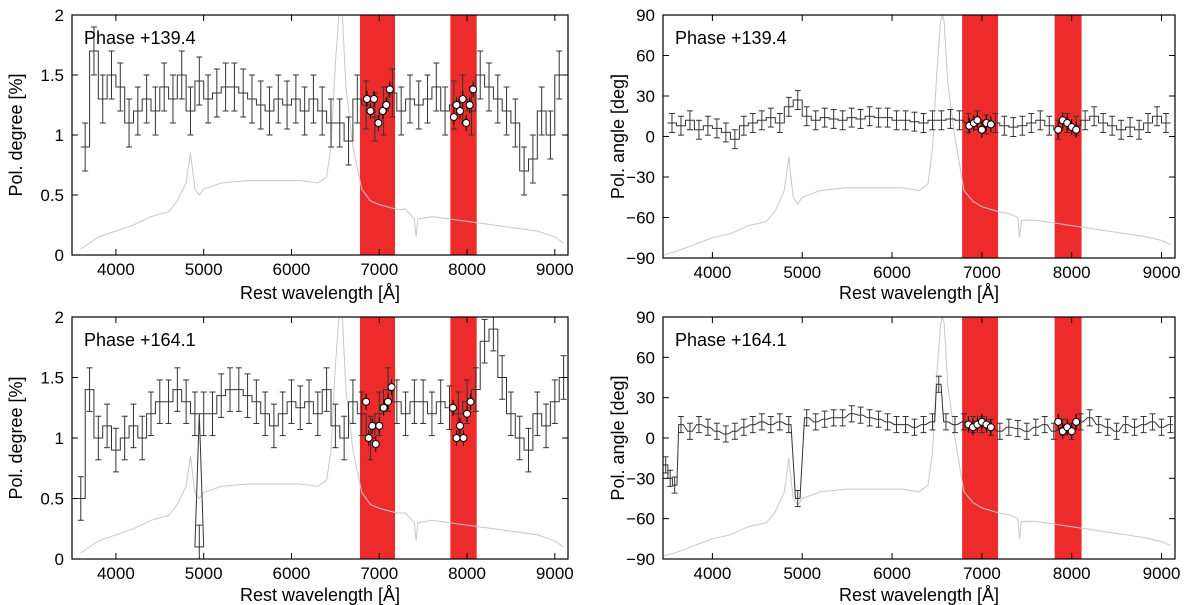 The width and height of the screenshot is (1200, 605). Describe the element at coordinates (640, 218) in the screenshot. I see `y-tick-label: −60` at that location.